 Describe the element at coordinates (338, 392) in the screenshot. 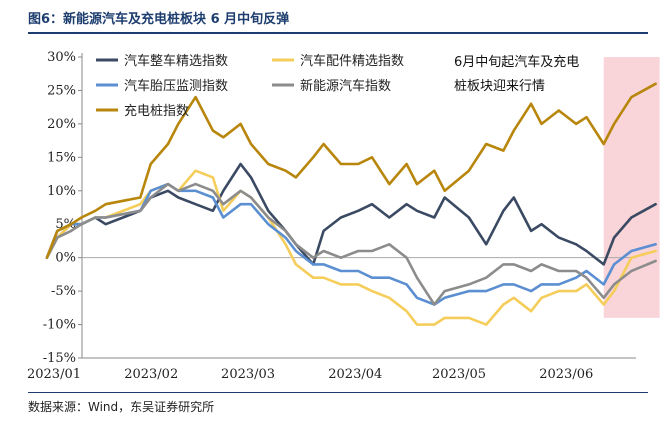

I see `footer-divider` at that location.